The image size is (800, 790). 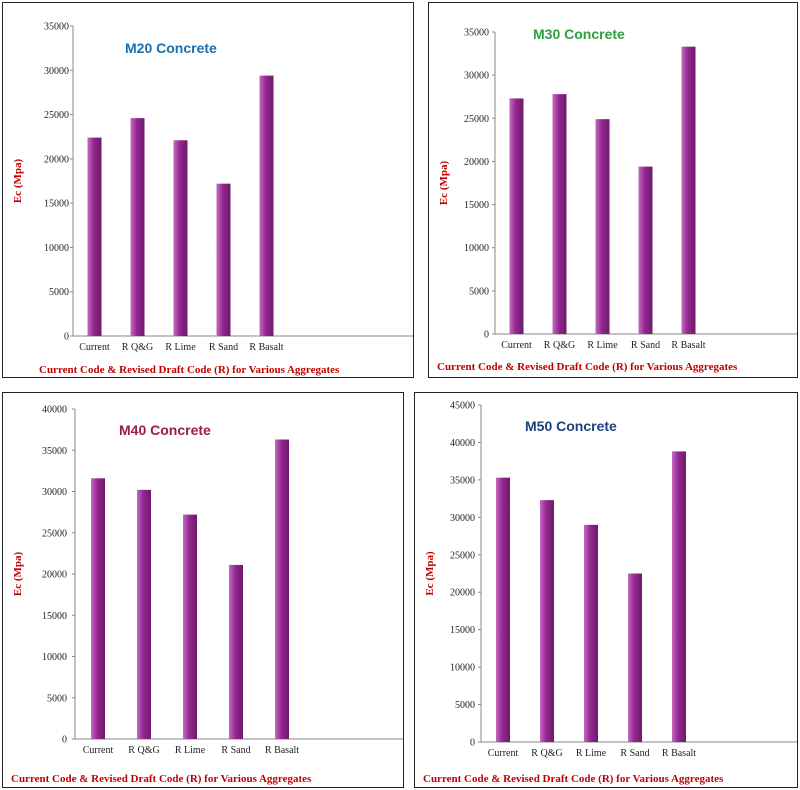 I want to click on y-tick-label: 45000, so click(x=462, y=406).